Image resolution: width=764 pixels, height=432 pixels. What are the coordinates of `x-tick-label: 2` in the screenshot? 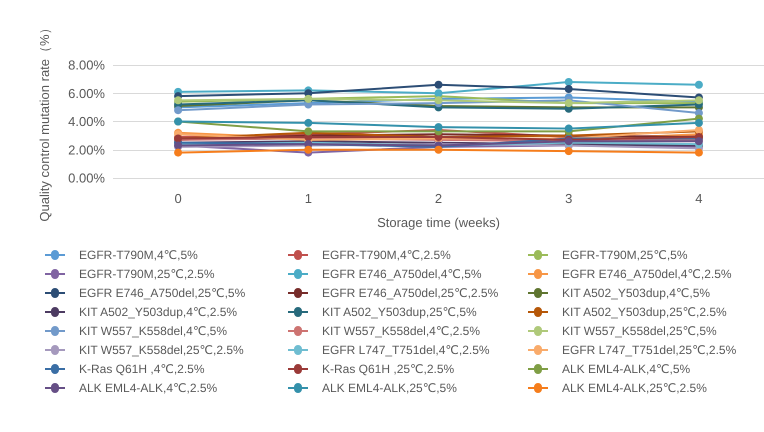 It's located at (438, 198).